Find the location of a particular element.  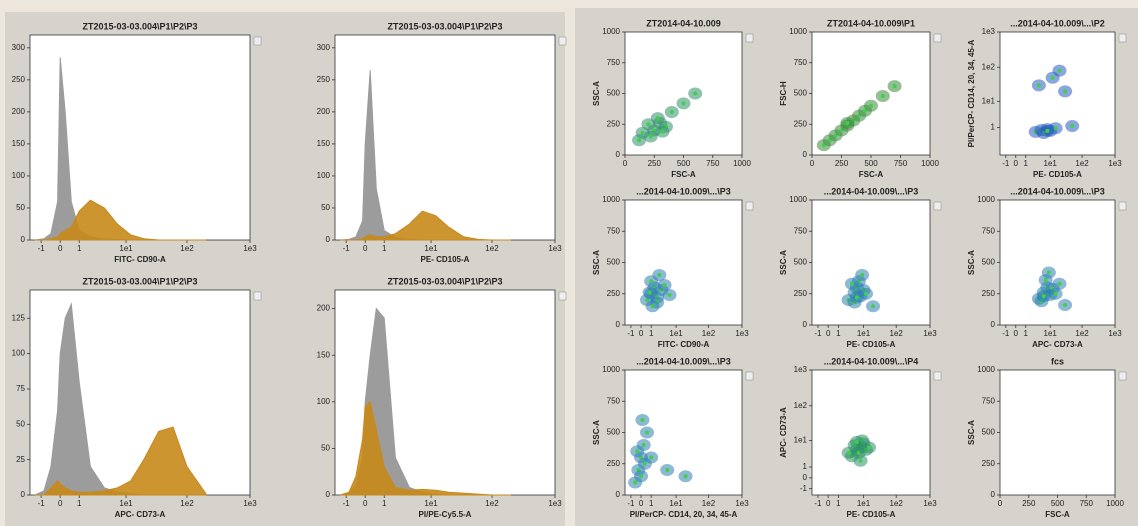

chart-title: ZT2014-04-10.009\P1 is located at coordinates (871, 23).